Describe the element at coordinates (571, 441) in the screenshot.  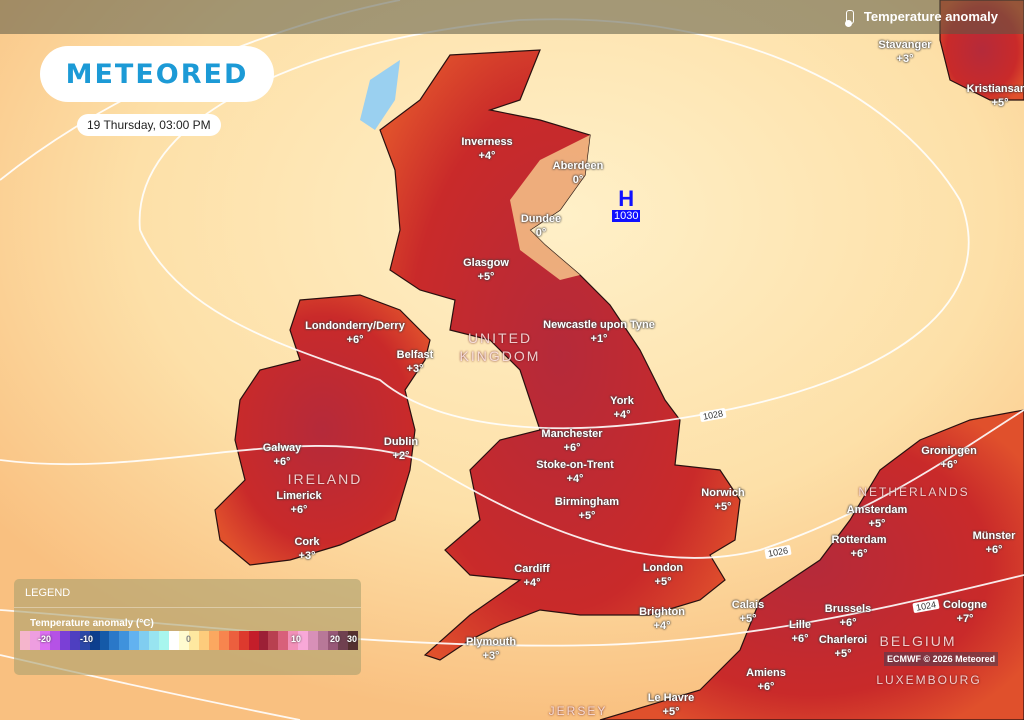
I see `city-label: Manchester +6°` at that location.